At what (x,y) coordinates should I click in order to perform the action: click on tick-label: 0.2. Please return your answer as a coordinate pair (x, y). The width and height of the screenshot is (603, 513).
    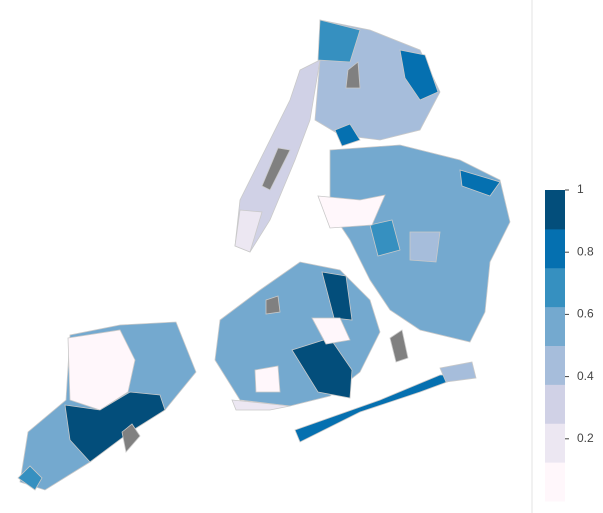
    Looking at the image, I should click on (585, 438).